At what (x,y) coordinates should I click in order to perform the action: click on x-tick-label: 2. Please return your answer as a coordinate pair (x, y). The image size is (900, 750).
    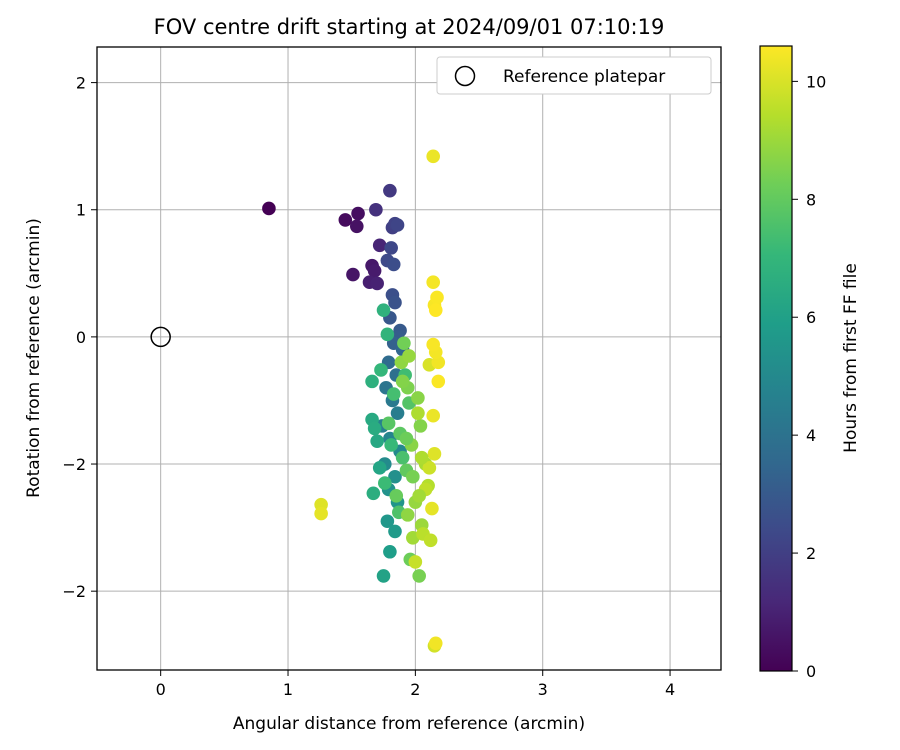
    Looking at the image, I should click on (415, 689).